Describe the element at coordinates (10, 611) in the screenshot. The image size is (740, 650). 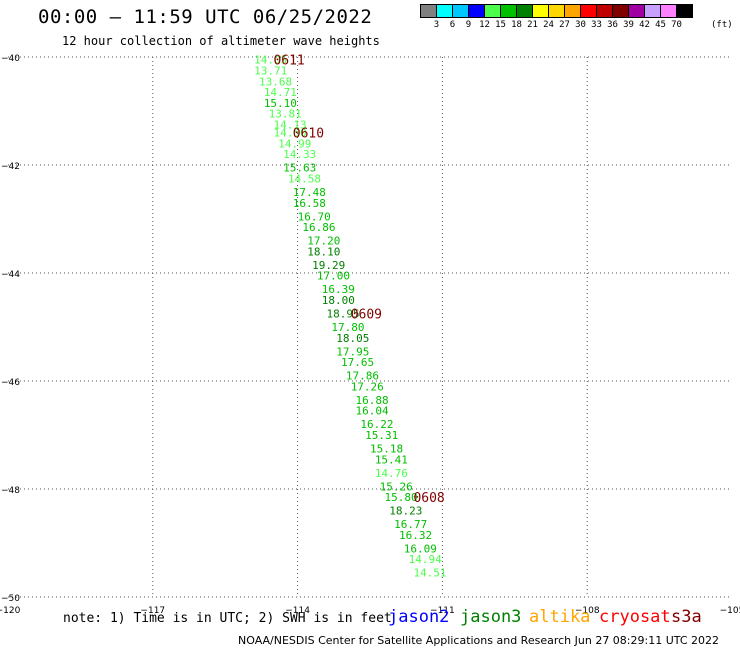
I see `x-tick-label: −120` at that location.